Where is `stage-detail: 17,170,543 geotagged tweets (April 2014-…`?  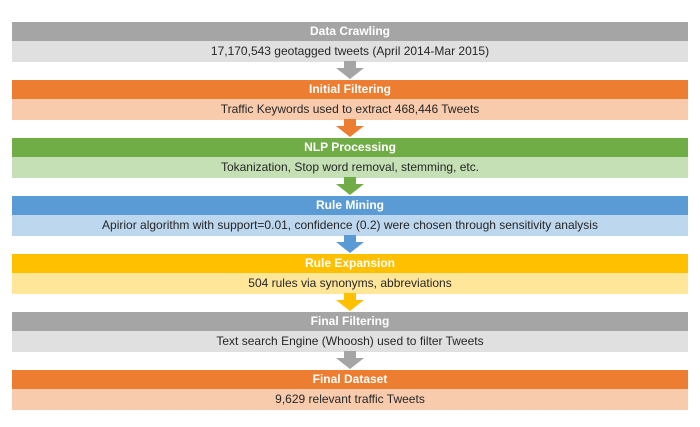 stage-detail: 17,170,543 geotagged tweets (April 2014-… is located at coordinates (350, 51).